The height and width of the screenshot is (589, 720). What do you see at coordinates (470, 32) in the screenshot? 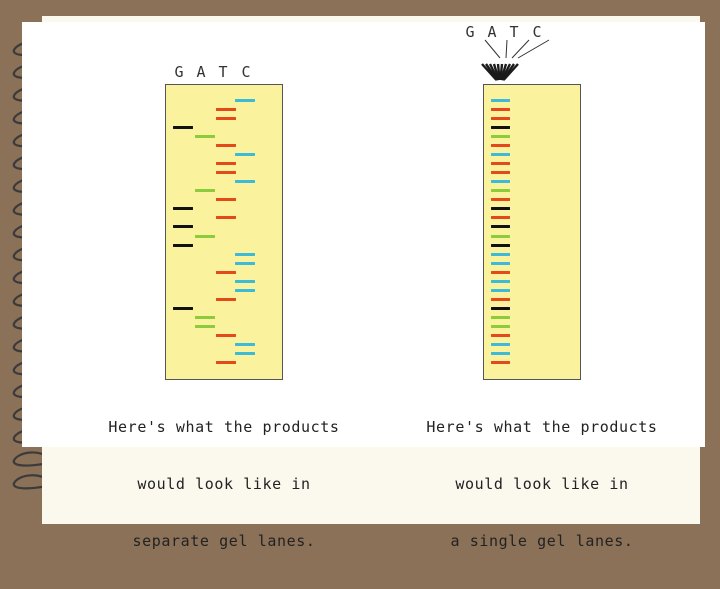
I see `right-lane-label-g: G` at bounding box center [470, 32].